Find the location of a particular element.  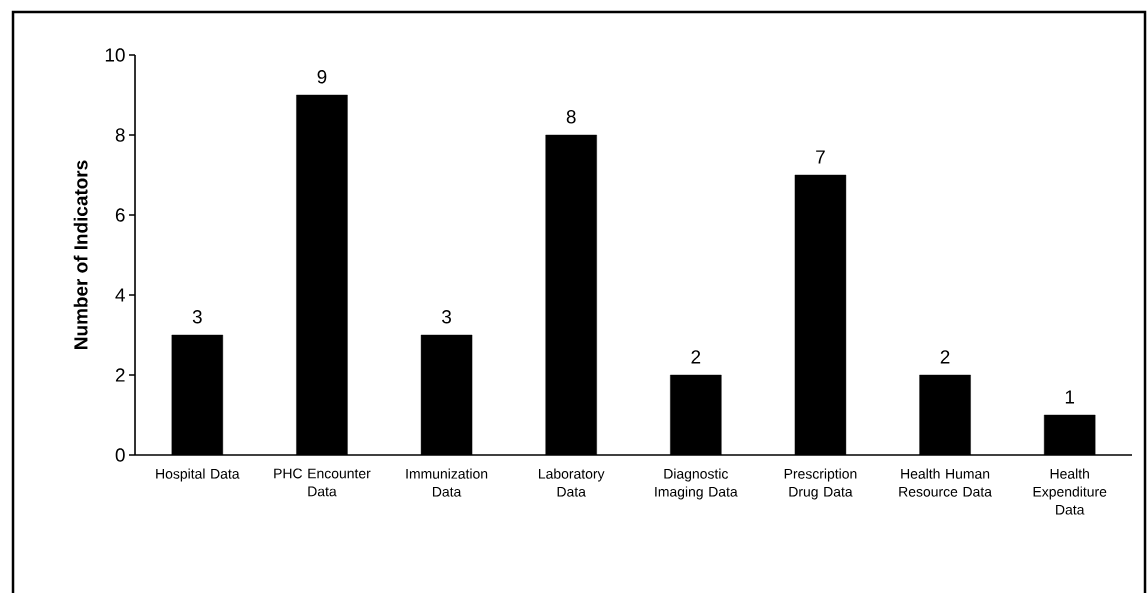

data-label: 7 is located at coordinates (820, 157).